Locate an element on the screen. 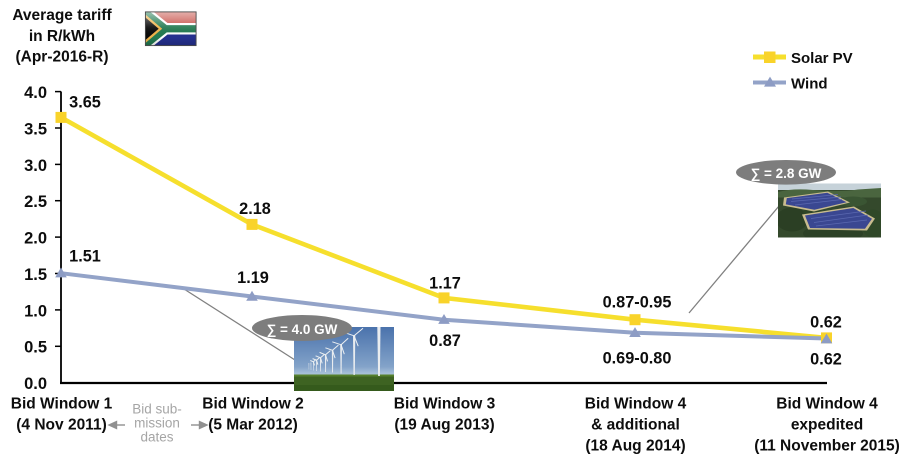 The width and height of the screenshot is (910, 463). svg-text: 2.5 is located at coordinates (35, 202).